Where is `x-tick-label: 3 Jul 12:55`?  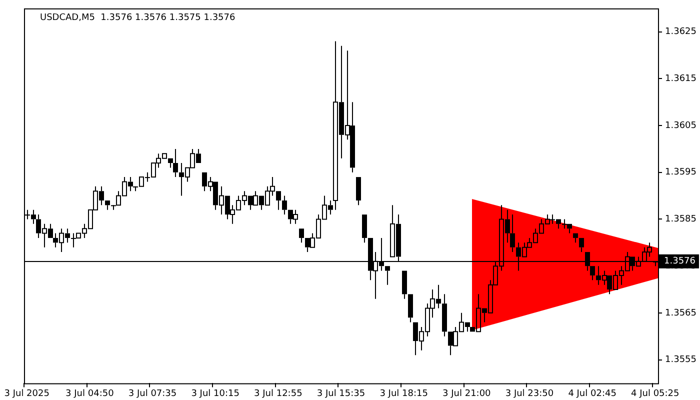 x-tick-label: 3 Jul 12:55 is located at coordinates (278, 393).